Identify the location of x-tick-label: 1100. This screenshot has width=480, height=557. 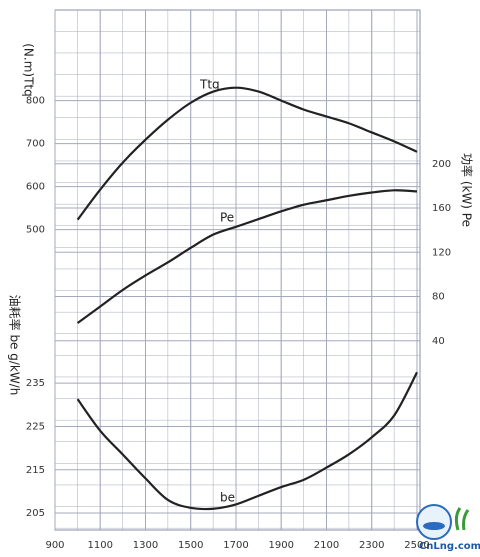
(100, 545).